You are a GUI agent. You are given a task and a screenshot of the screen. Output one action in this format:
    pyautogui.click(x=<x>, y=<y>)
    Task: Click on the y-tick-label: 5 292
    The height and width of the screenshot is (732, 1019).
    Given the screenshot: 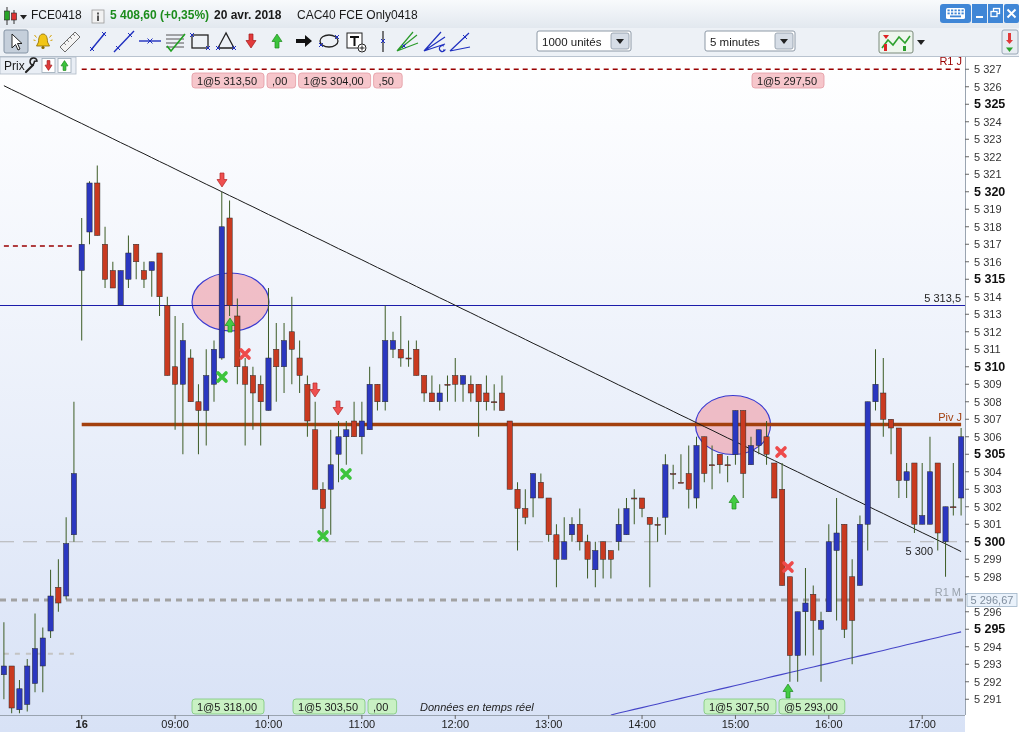 What is the action you would take?
    pyautogui.click(x=988, y=681)
    